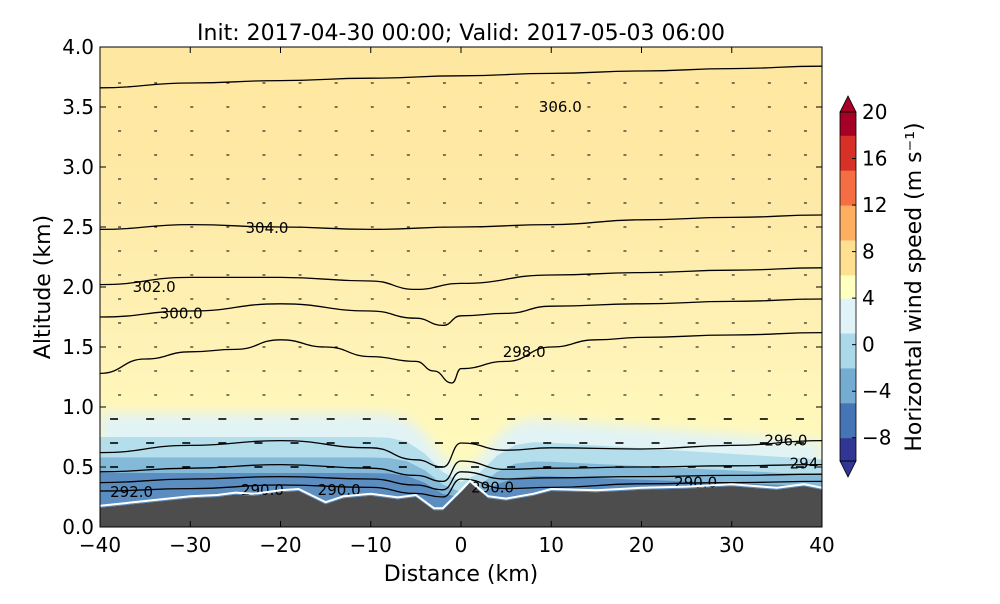  Describe the element at coordinates (551, 545) in the screenshot. I see `x-tick-label: 10` at that location.